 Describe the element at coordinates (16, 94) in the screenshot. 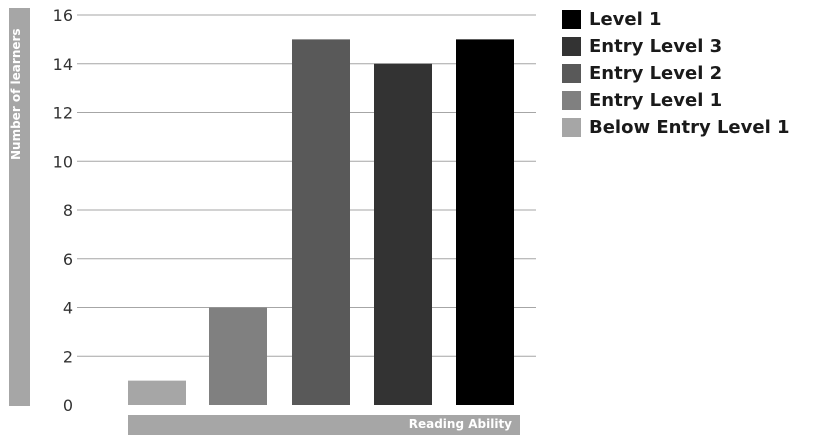

I see `y-axis-label: Number of learners` at that location.